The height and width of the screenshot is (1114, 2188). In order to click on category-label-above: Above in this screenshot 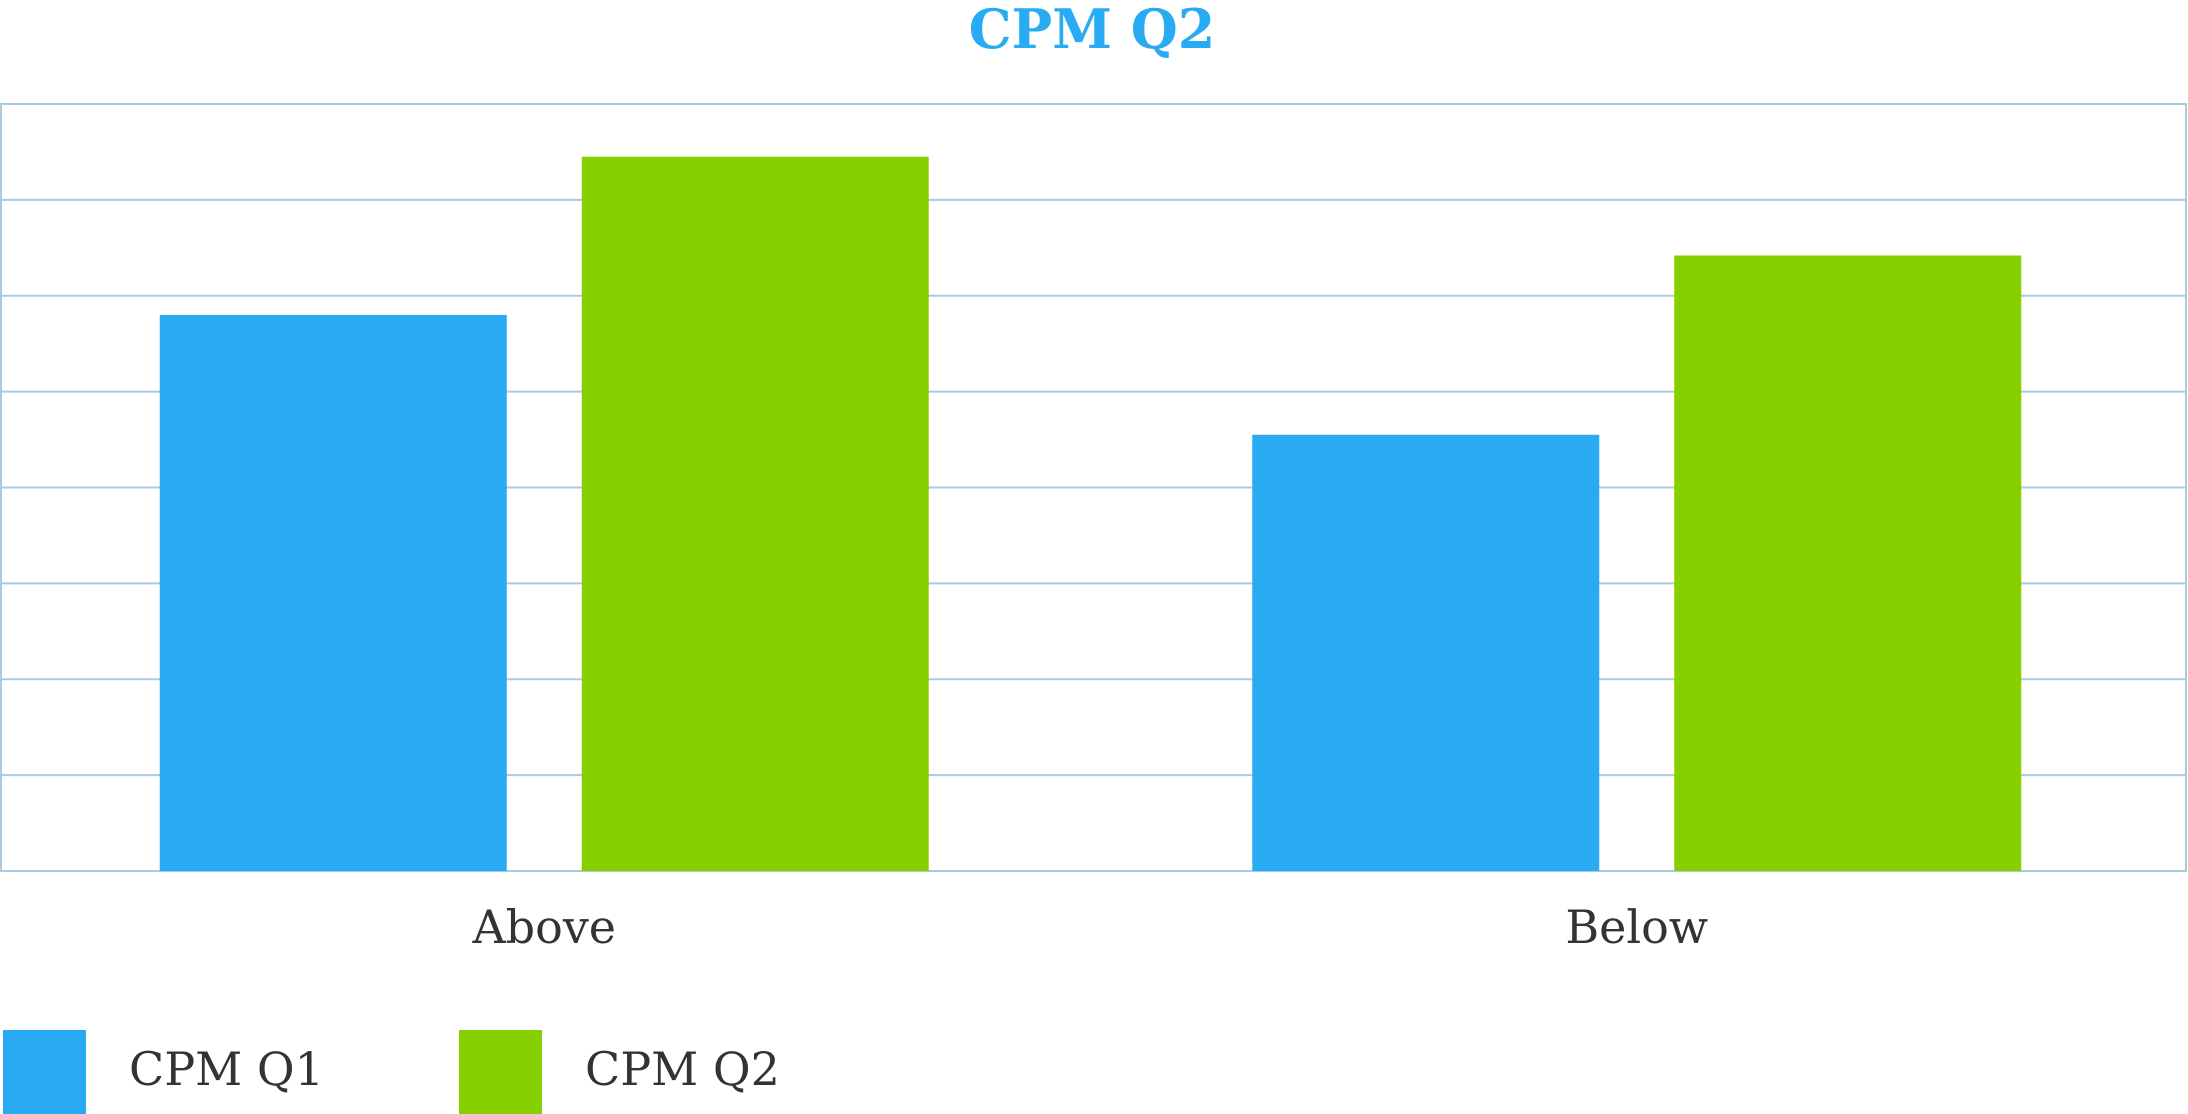, I will do `click(543, 927)`.